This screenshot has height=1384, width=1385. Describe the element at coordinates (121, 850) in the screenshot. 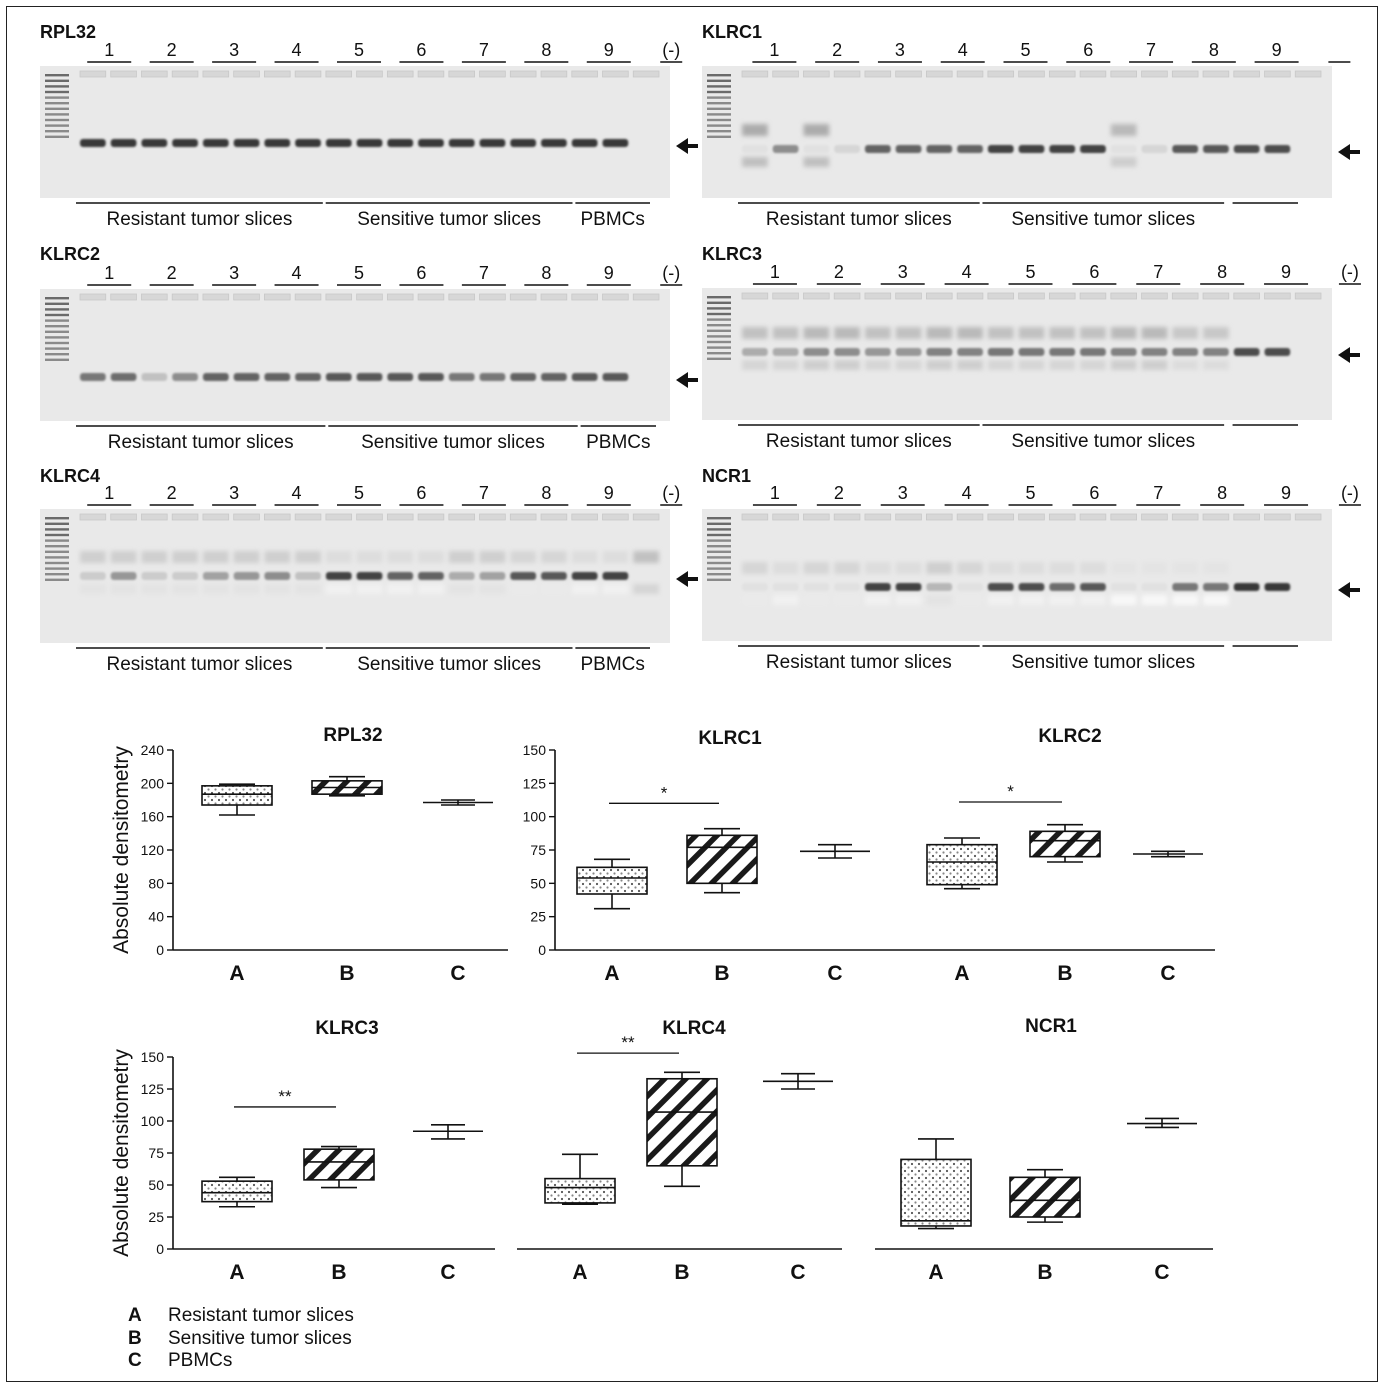

I see `y-axis-label: Absolute densitometry` at that location.